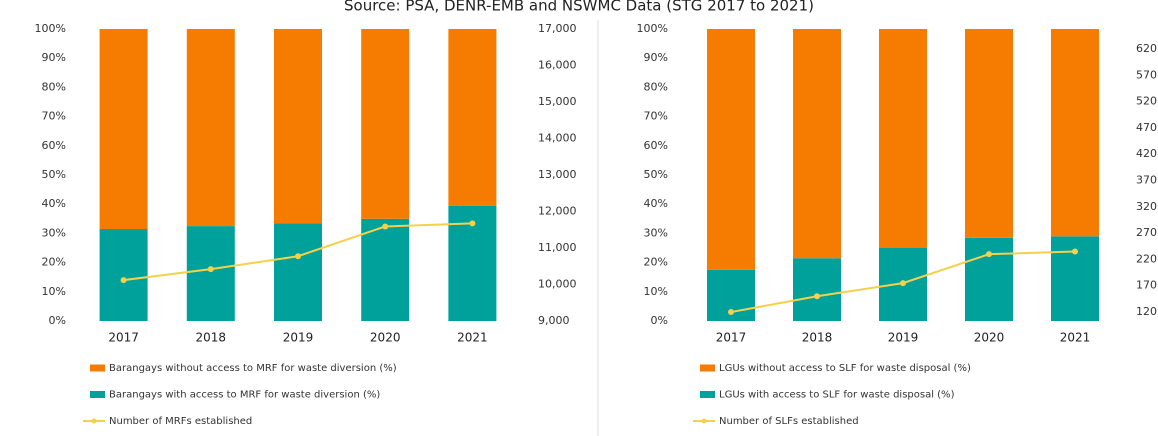  I want to click on y2-tick-label: 220, so click(1146, 258).